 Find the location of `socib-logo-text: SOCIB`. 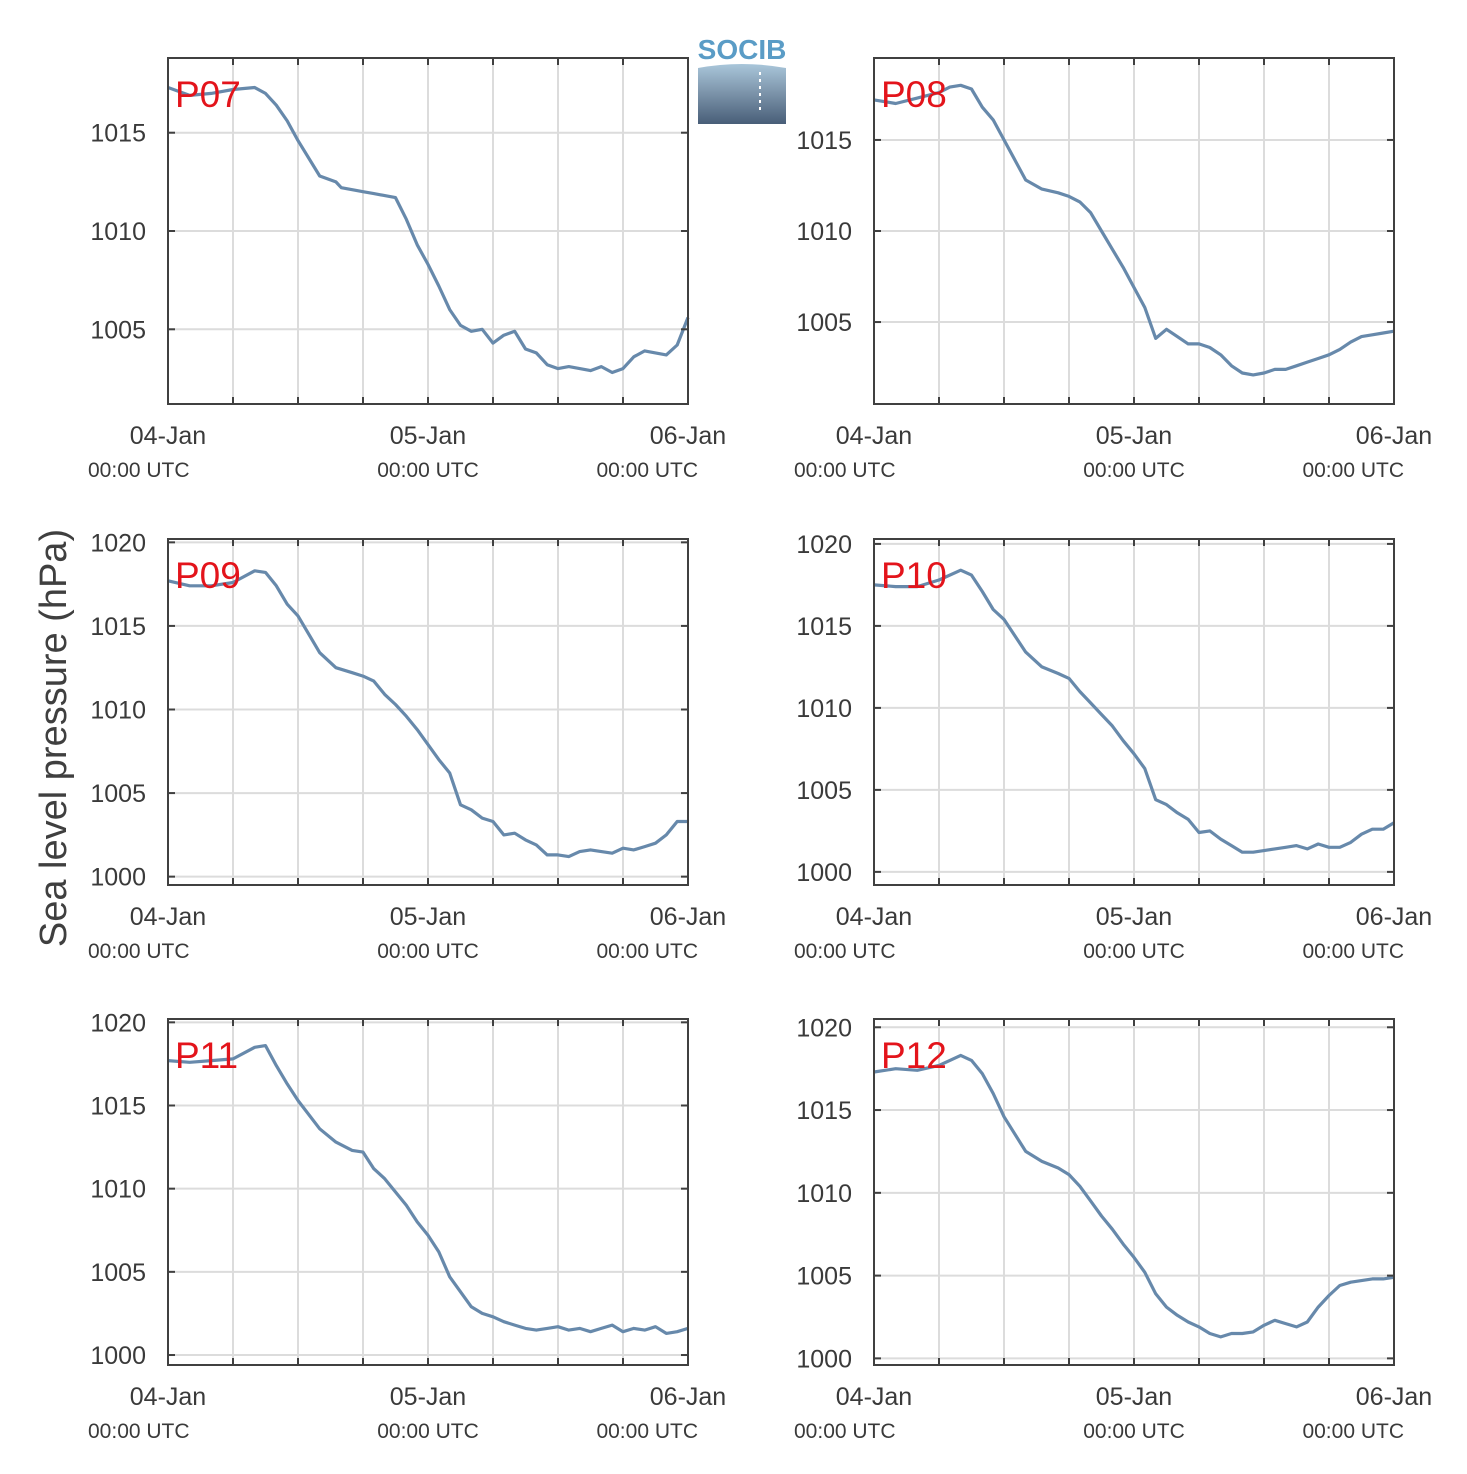

socib-logo-text: SOCIB is located at coordinates (742, 49).